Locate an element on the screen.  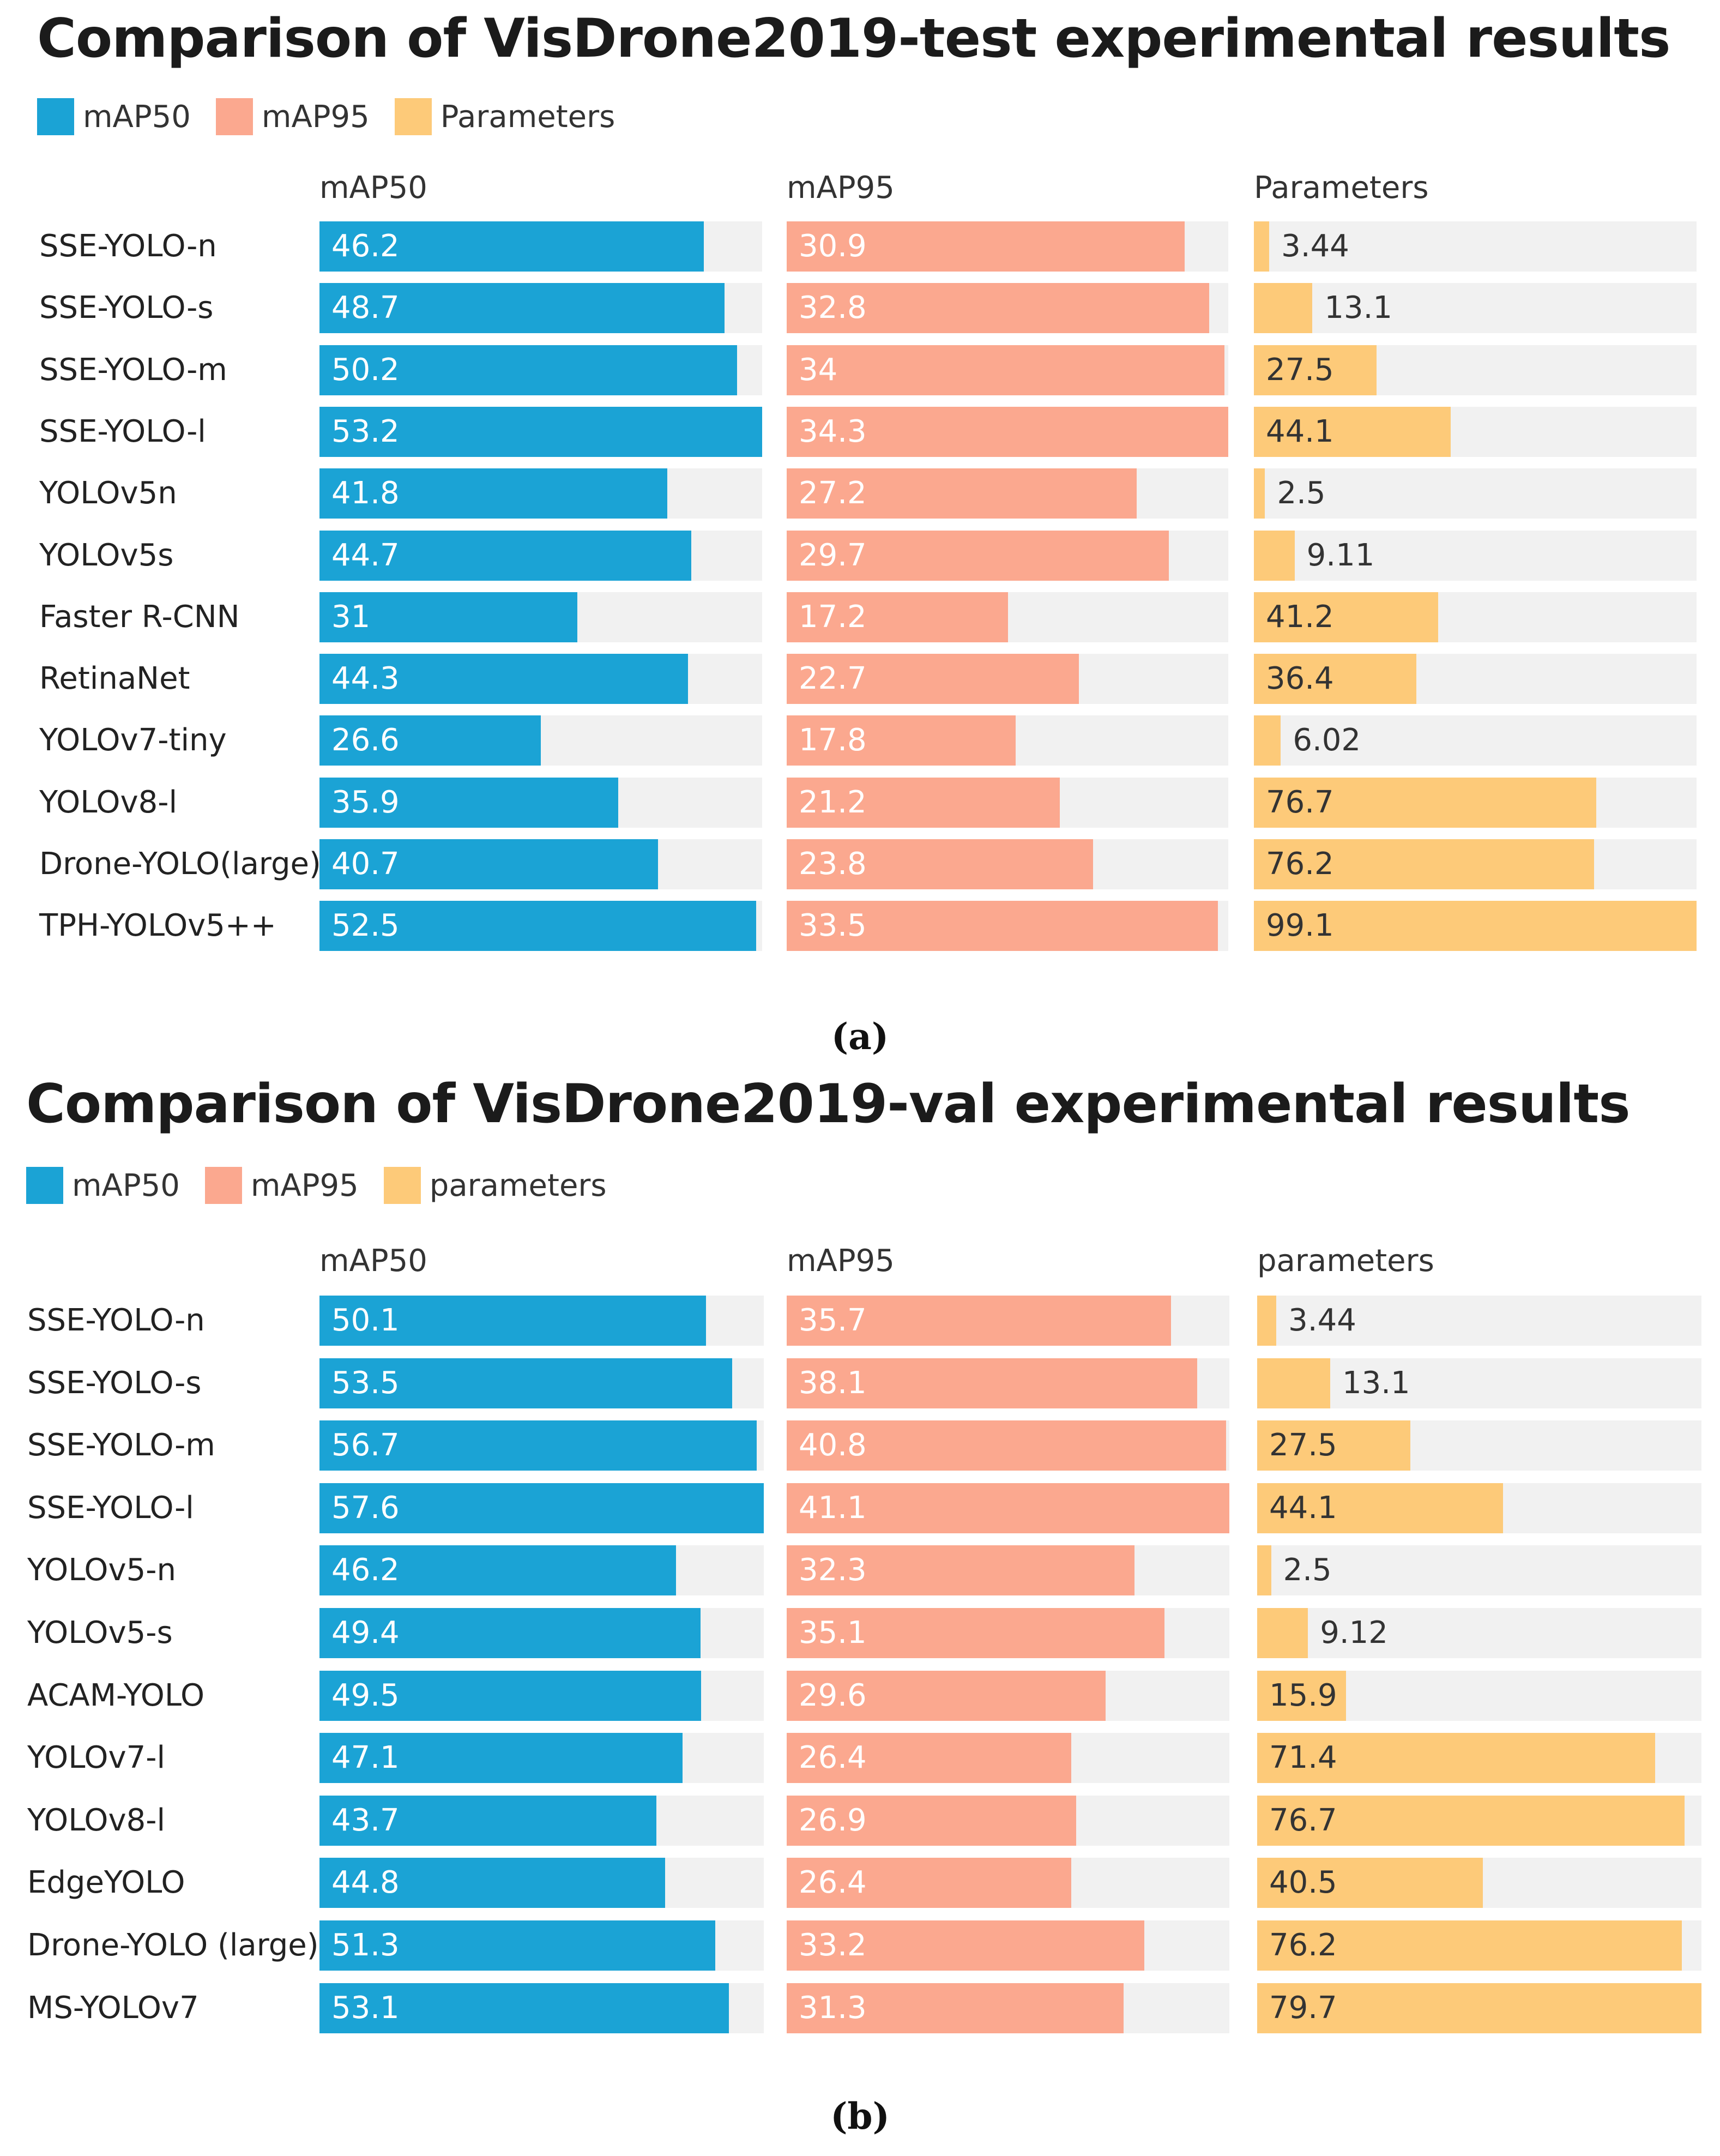
bar-track-mAP50: 44.3 is located at coordinates (540, 679).